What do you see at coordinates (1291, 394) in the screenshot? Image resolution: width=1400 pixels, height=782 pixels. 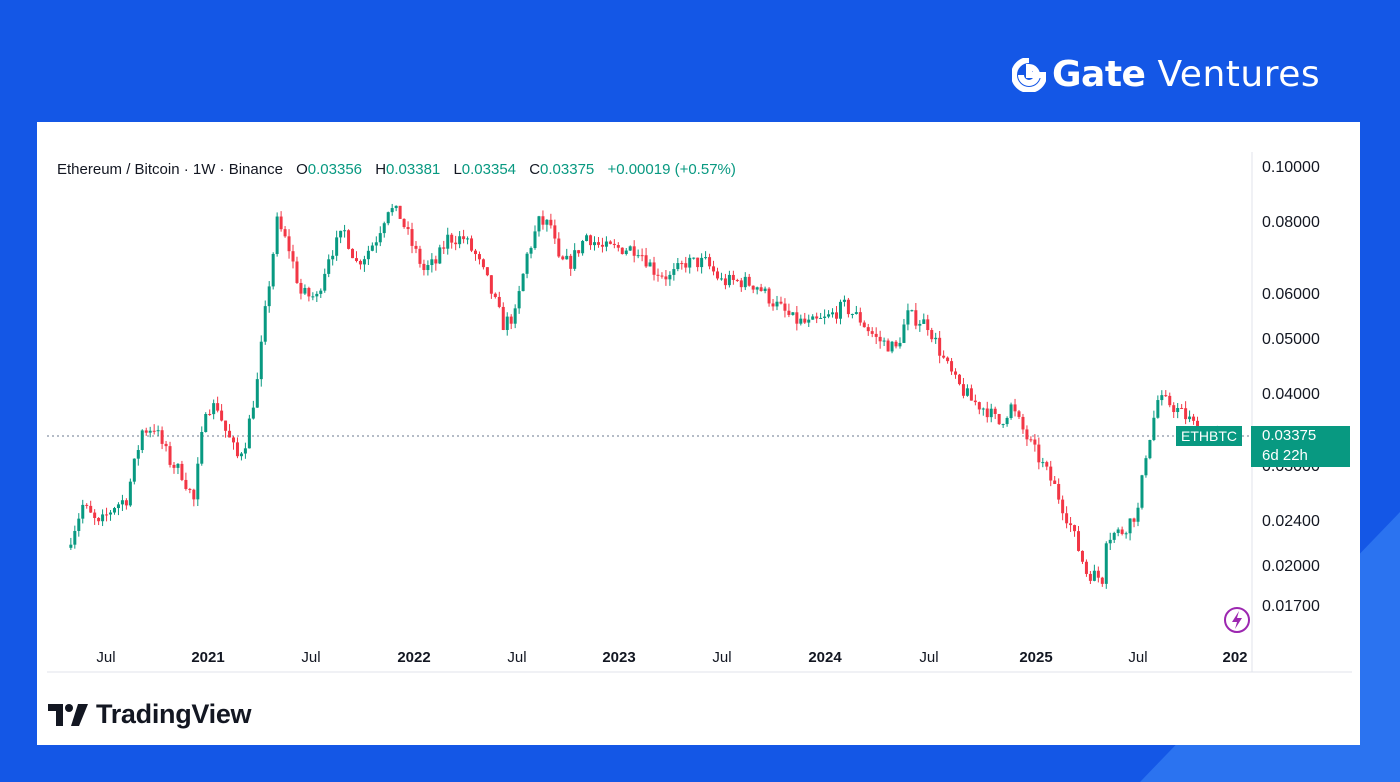 I see `y-tick-label: 0.04000` at bounding box center [1291, 394].